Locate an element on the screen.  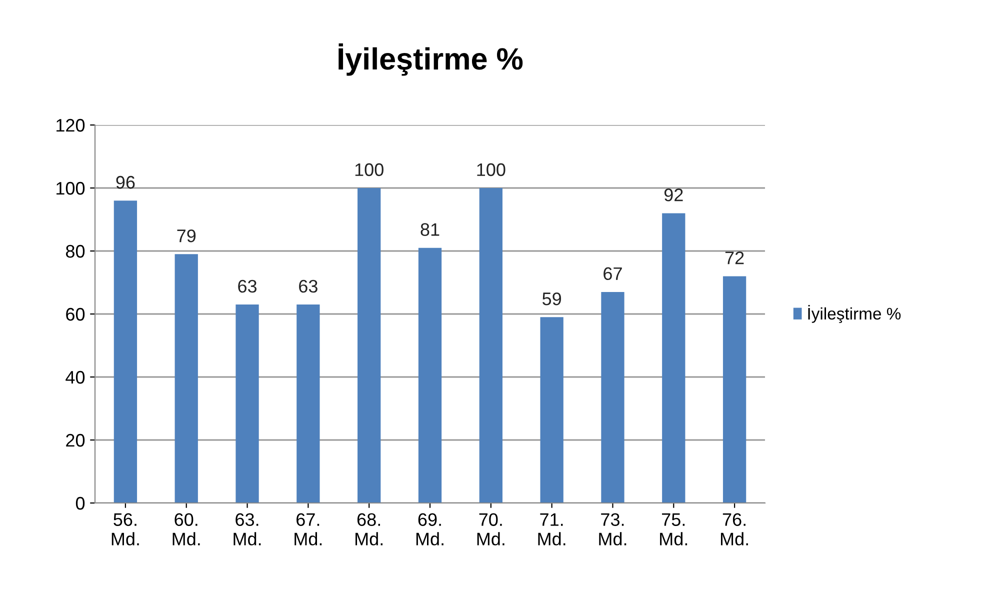
x-tick-label: 56. Md. is located at coordinates (125, 529).